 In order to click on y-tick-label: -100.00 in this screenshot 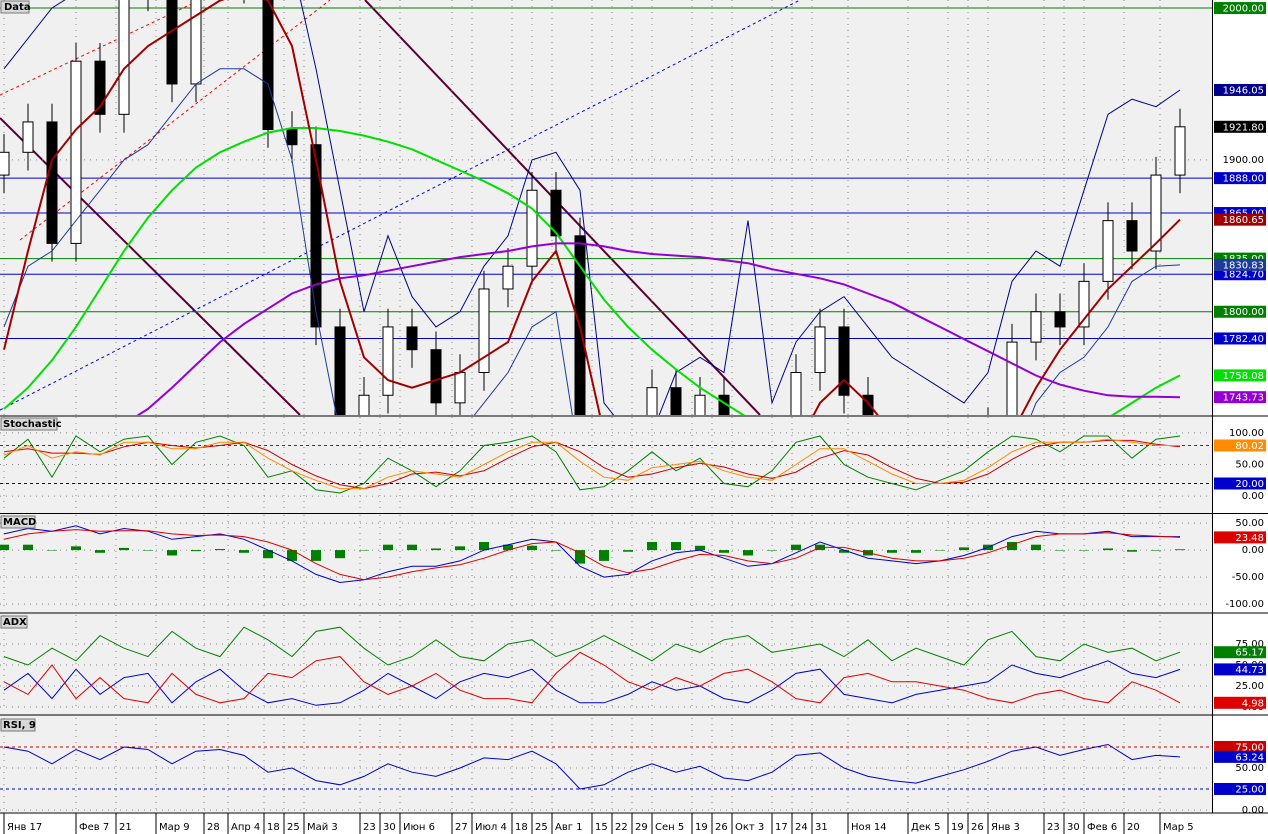, I will do `click(1244, 604)`.